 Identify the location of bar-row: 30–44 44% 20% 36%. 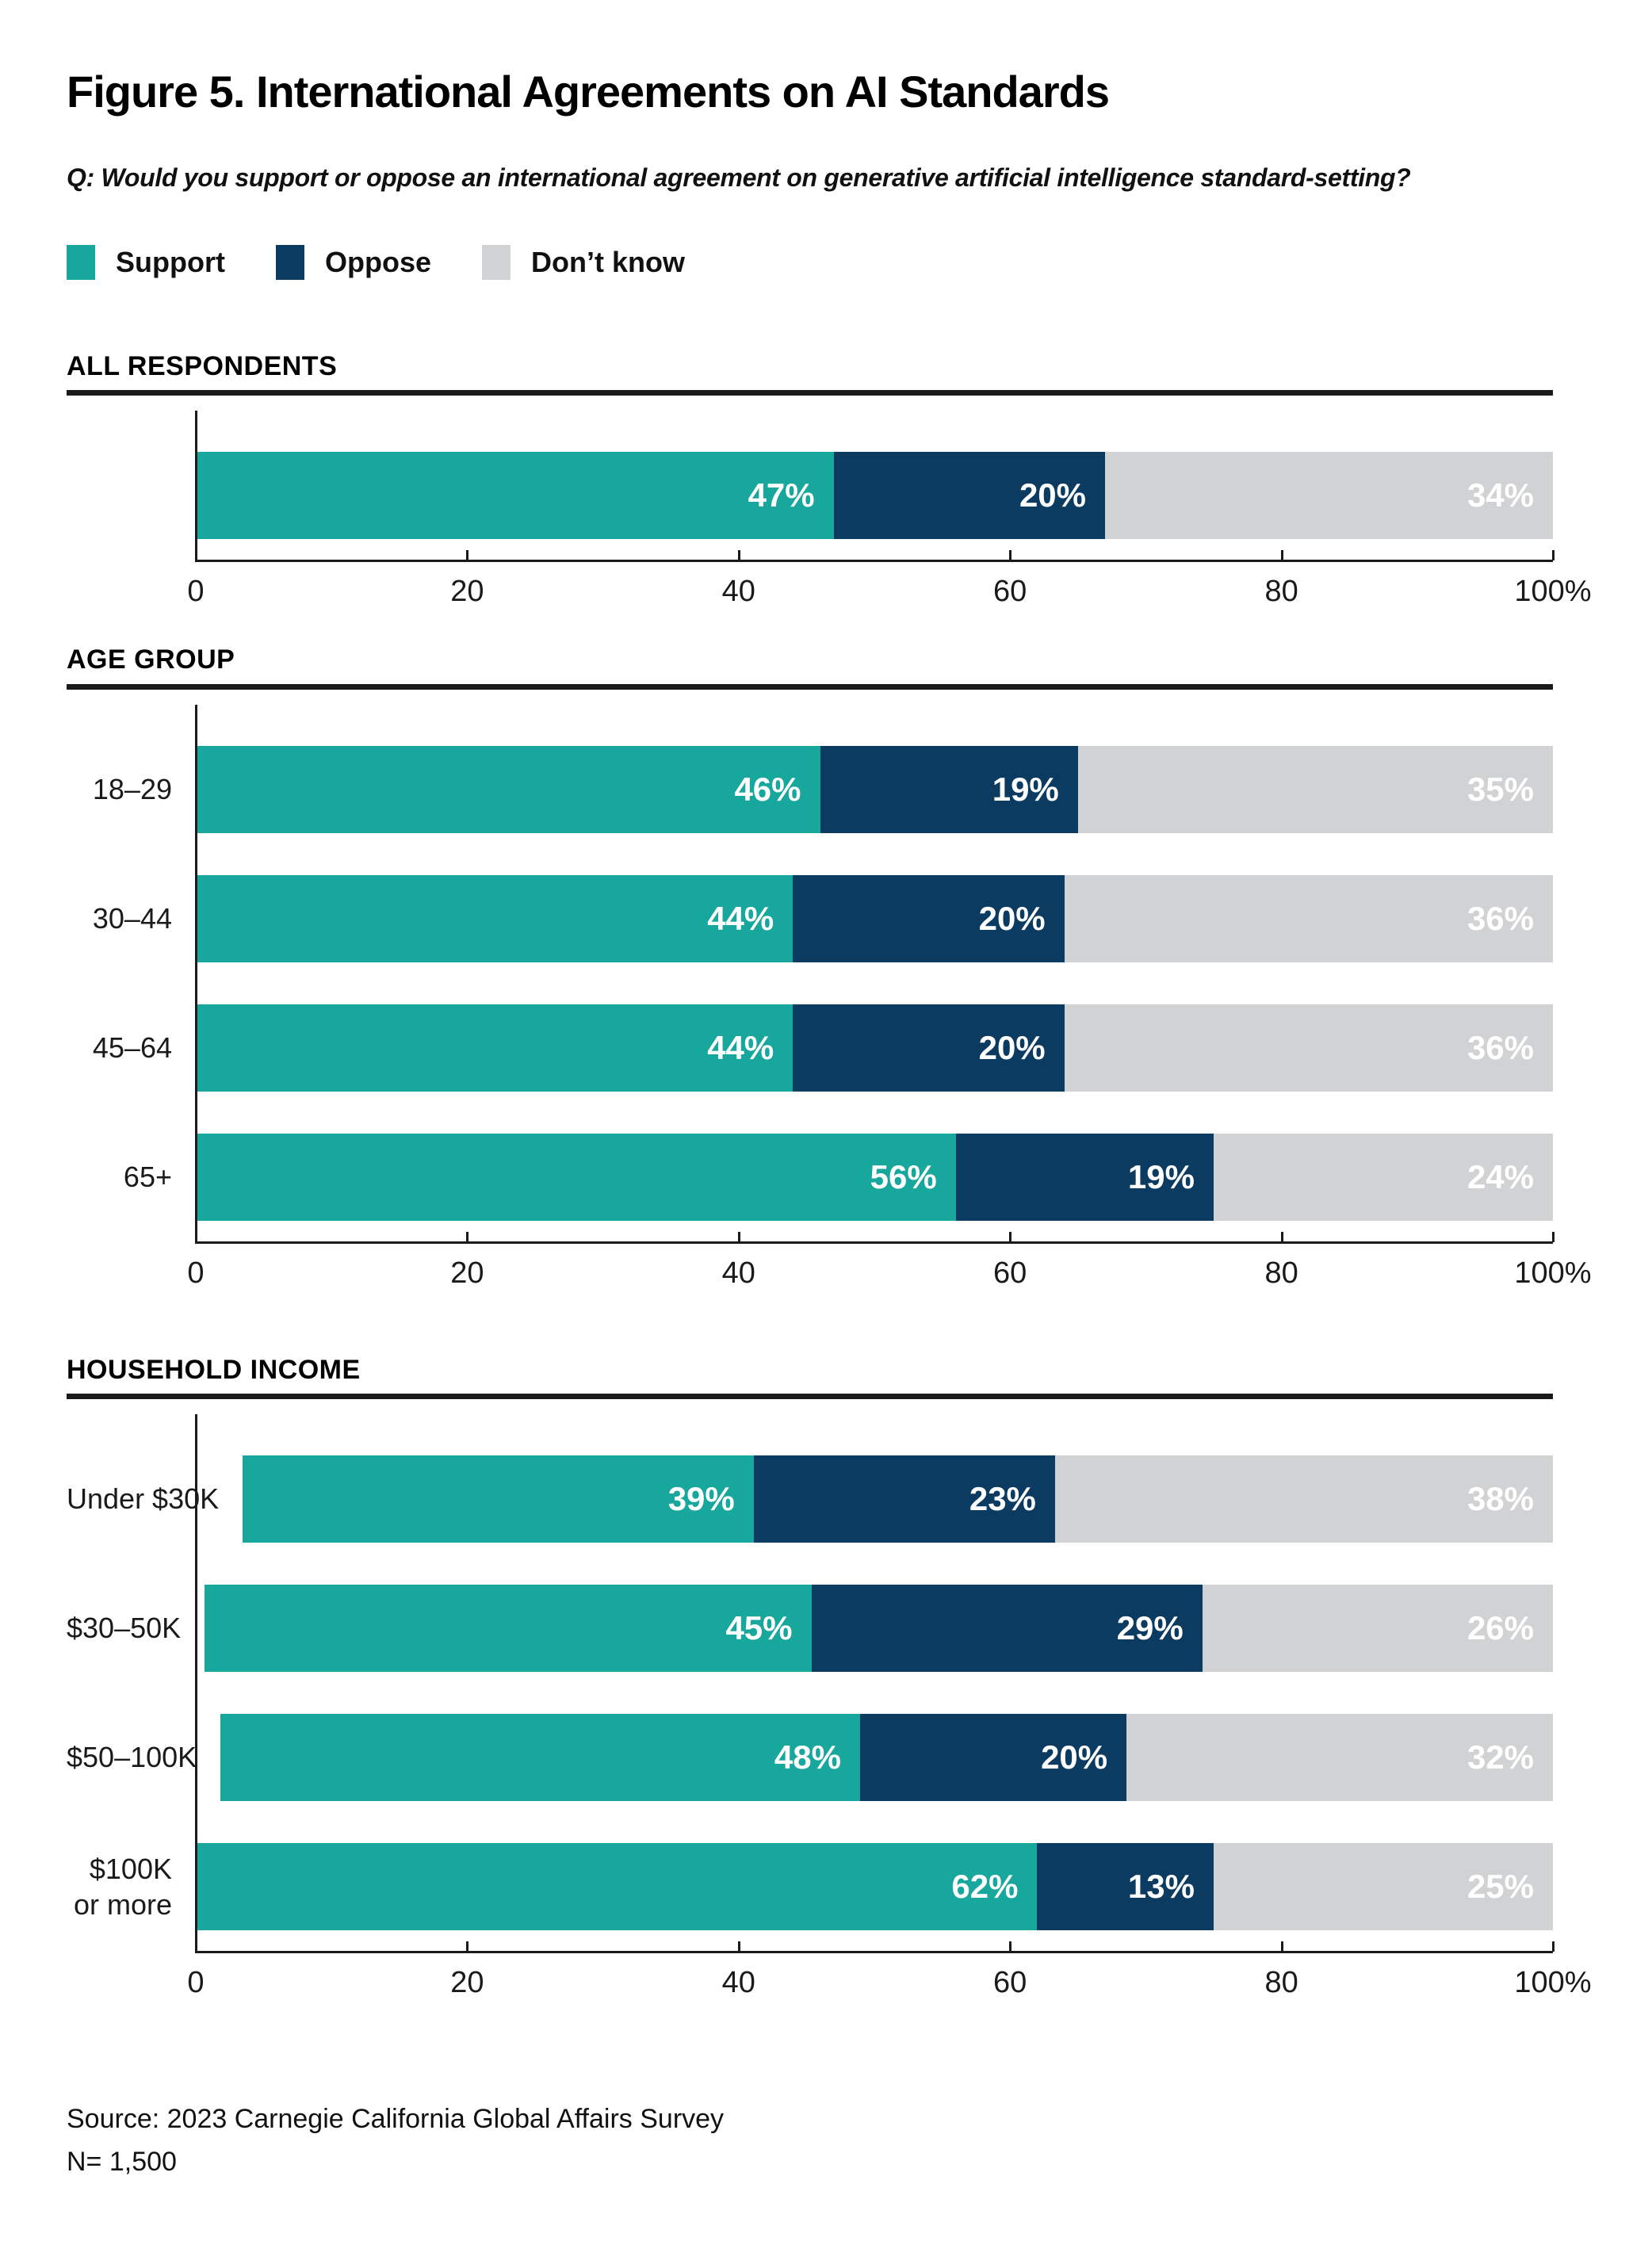
(810, 918).